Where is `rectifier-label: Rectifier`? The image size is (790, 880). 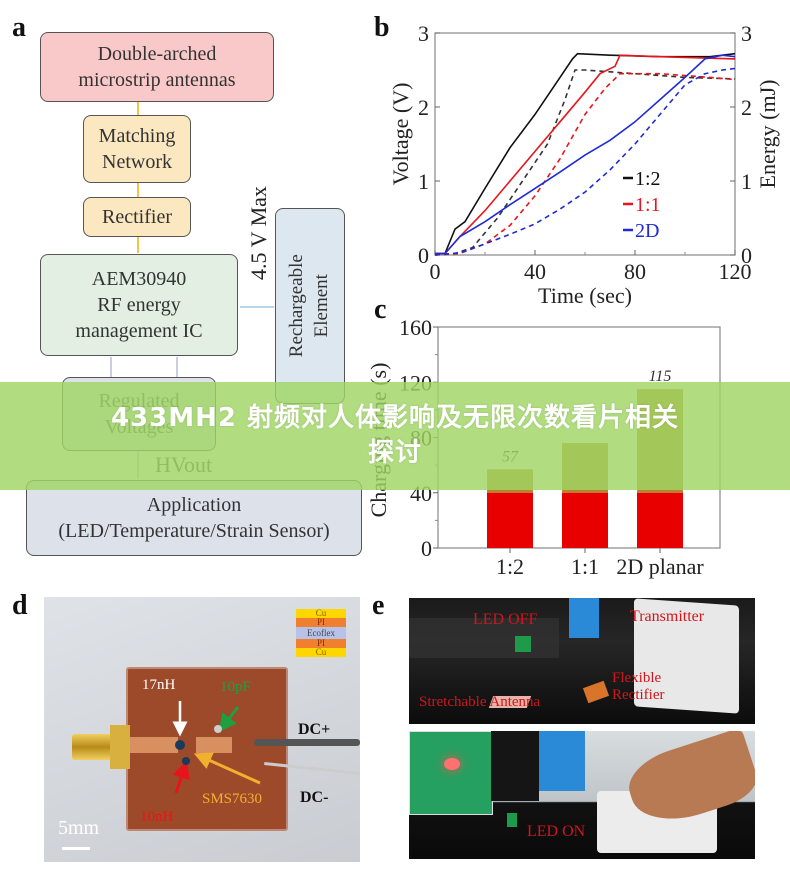
rectifier-label: Rectifier is located at coordinates (137, 217).